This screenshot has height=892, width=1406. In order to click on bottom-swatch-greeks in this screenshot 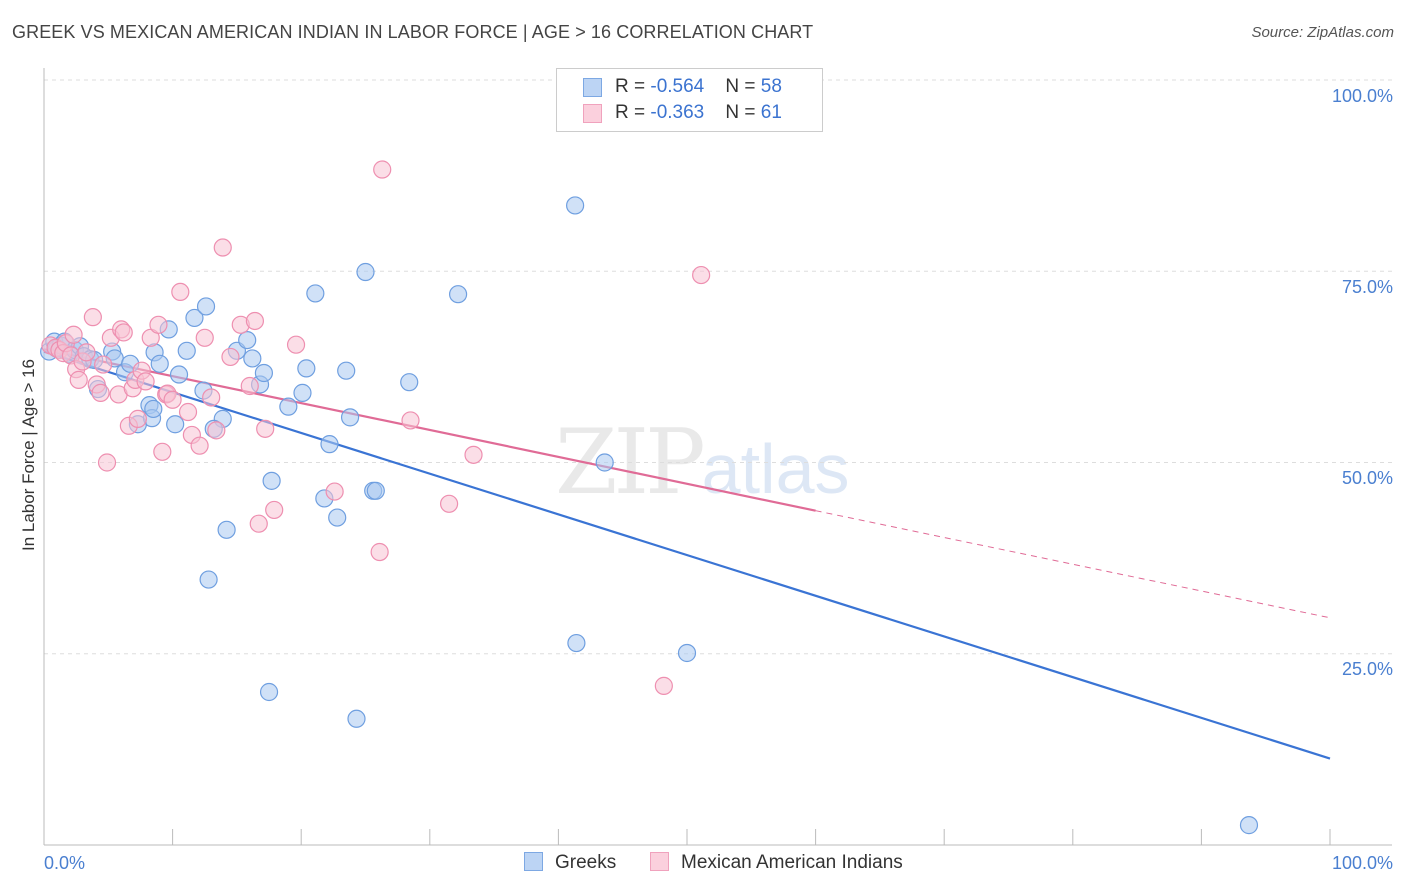, I will do `click(533, 861)`.